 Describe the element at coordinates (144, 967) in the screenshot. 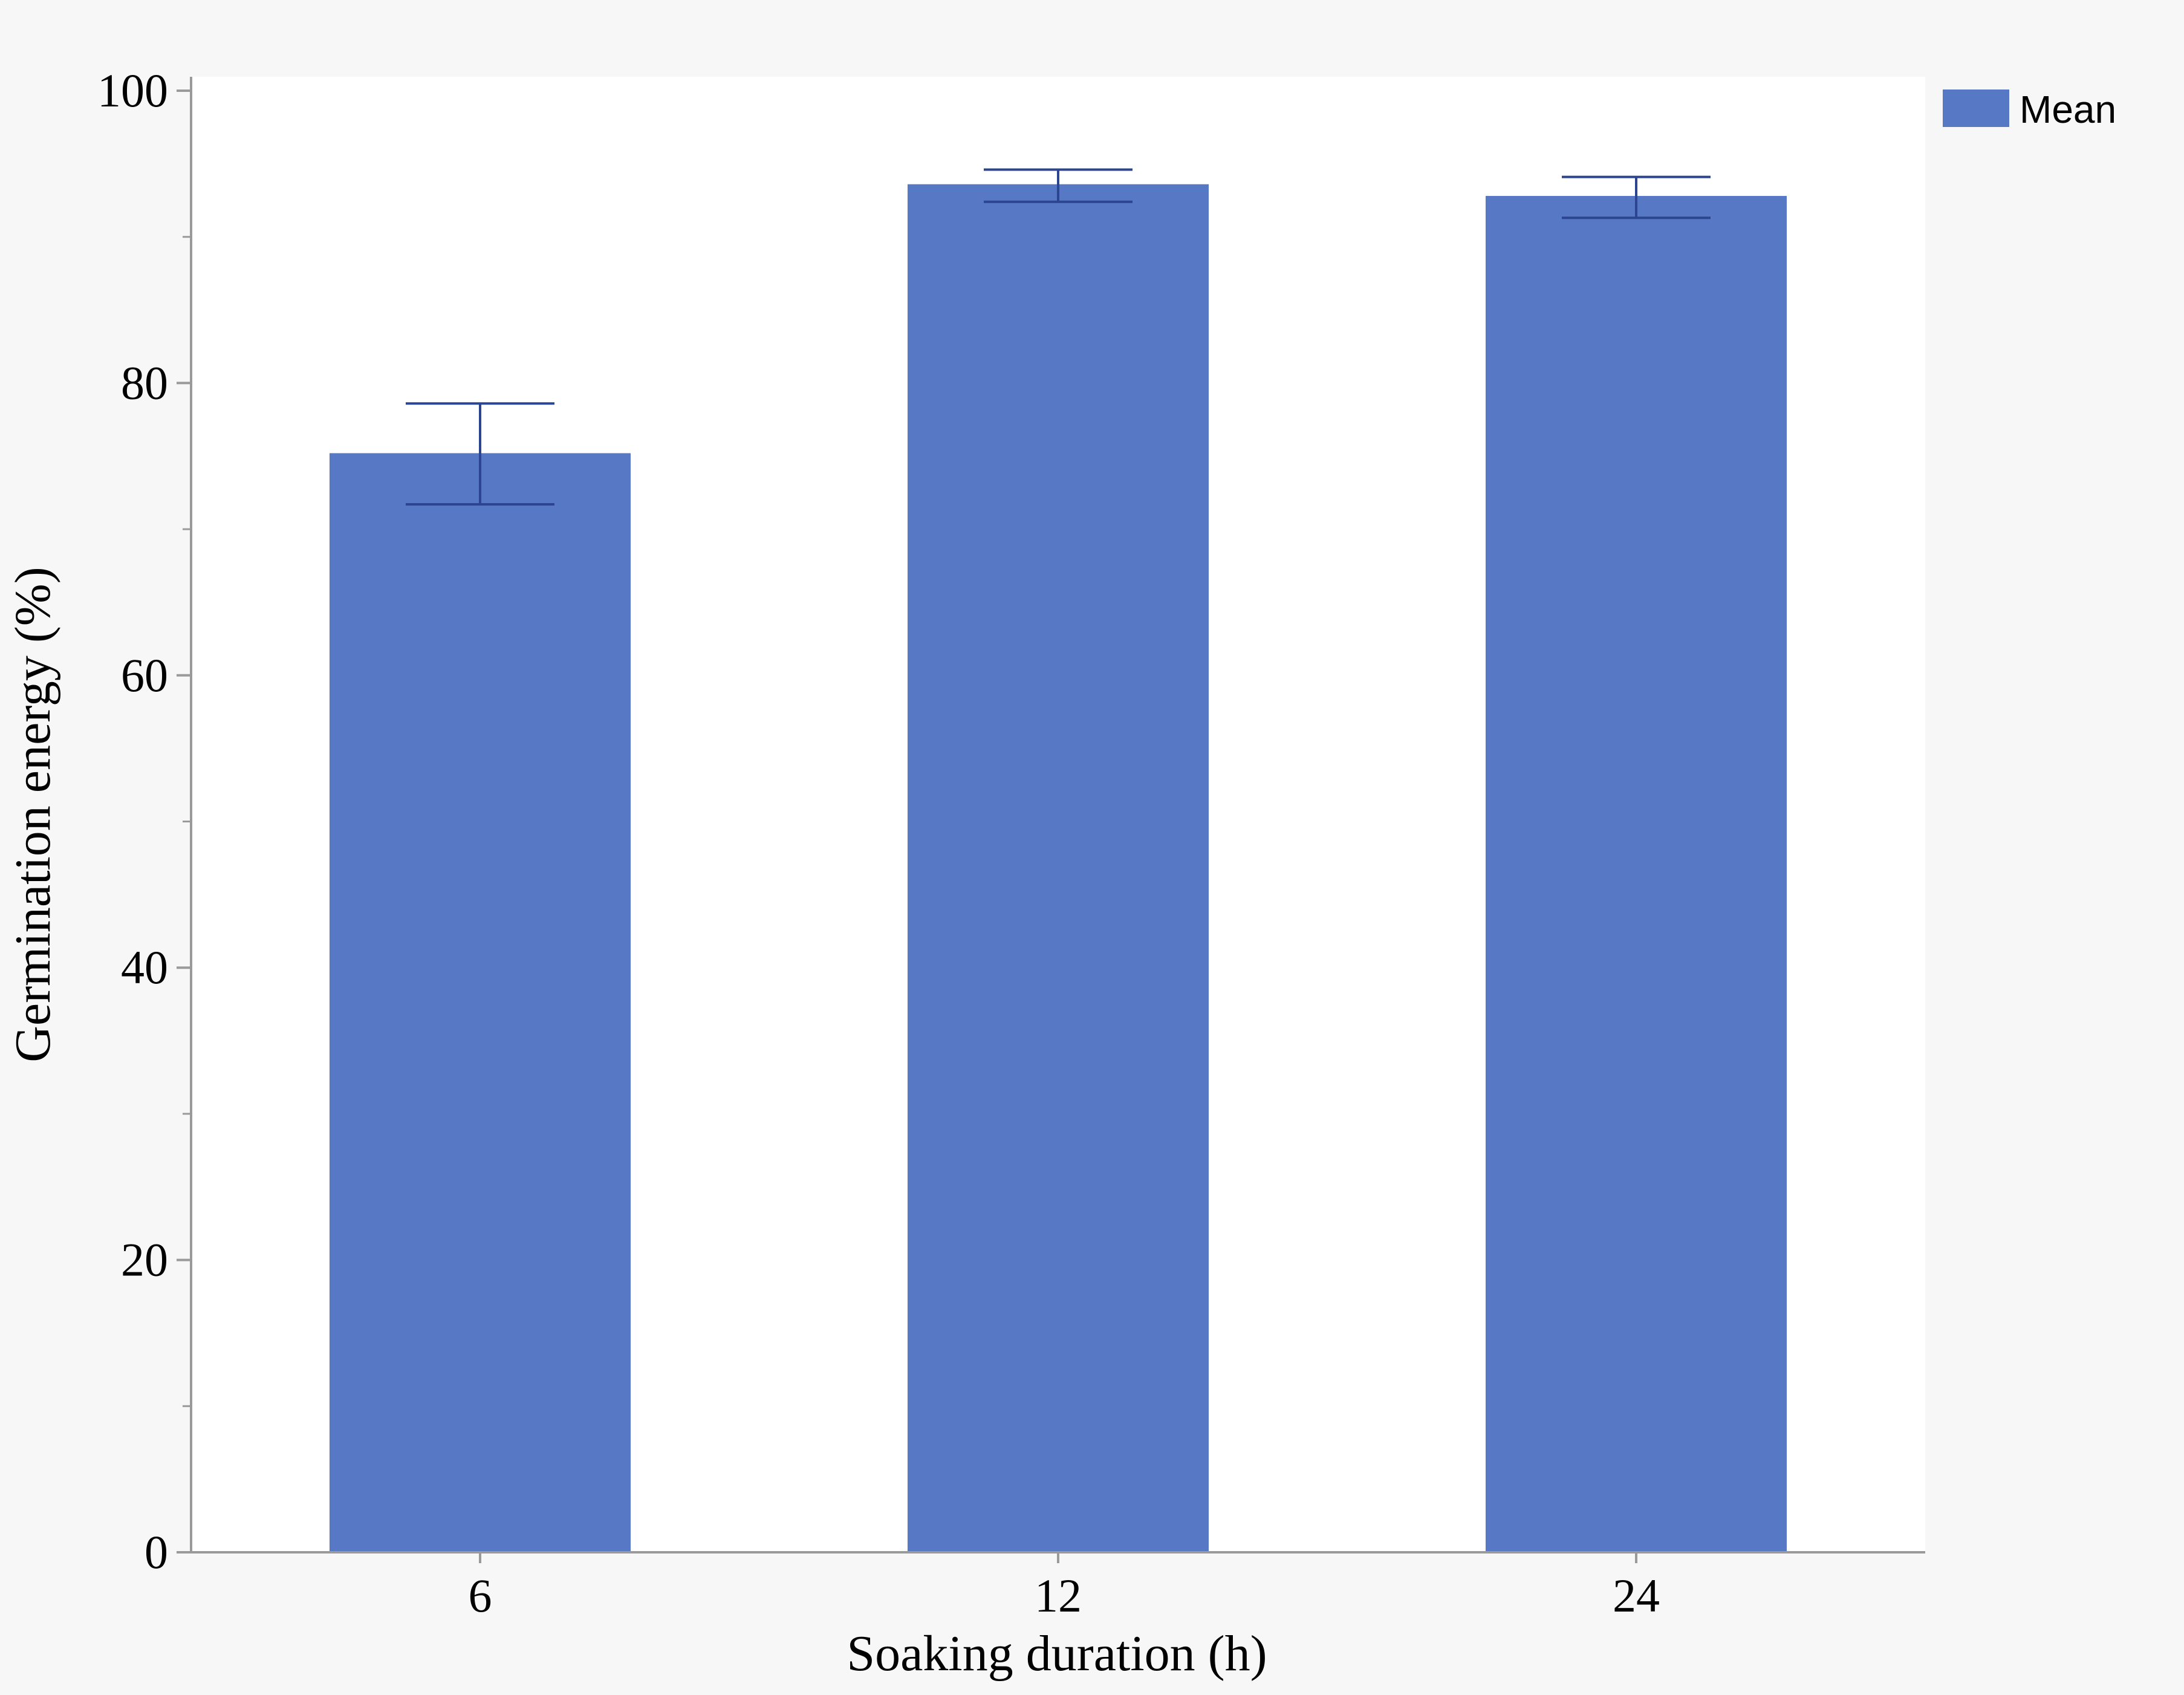

I see `y-tick-label: 40` at that location.